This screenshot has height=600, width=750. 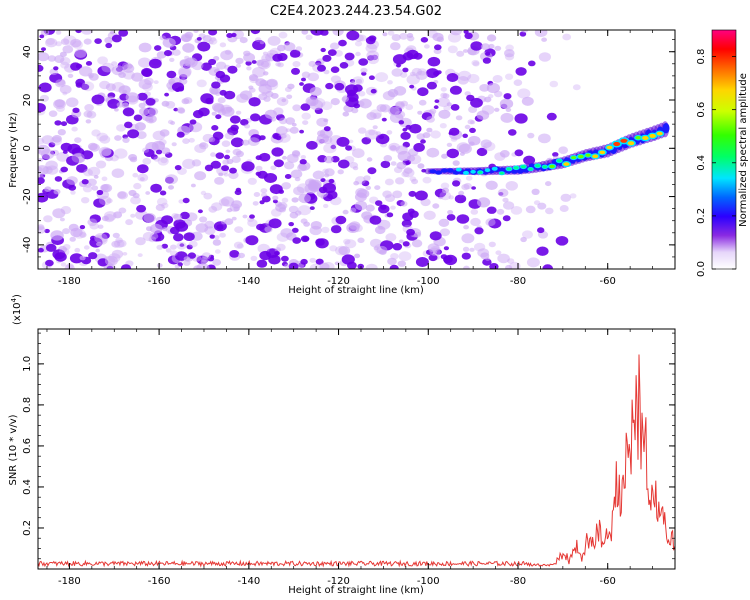 I want to click on colorbar-frame, so click(x=724, y=149).